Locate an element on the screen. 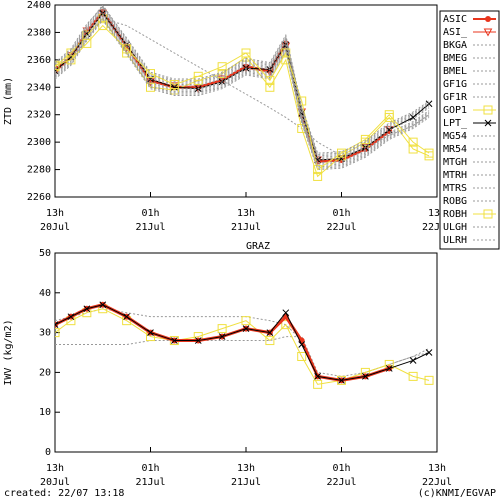 Image resolution: width=500 pixels, height=500 pixels. plot-area is located at coordinates (244, 345).